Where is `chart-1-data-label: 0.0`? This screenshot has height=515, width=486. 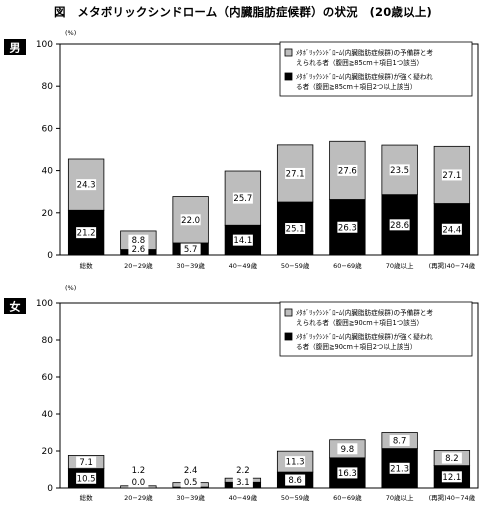 chart-1-data-label: 0.0 is located at coordinates (138, 482).